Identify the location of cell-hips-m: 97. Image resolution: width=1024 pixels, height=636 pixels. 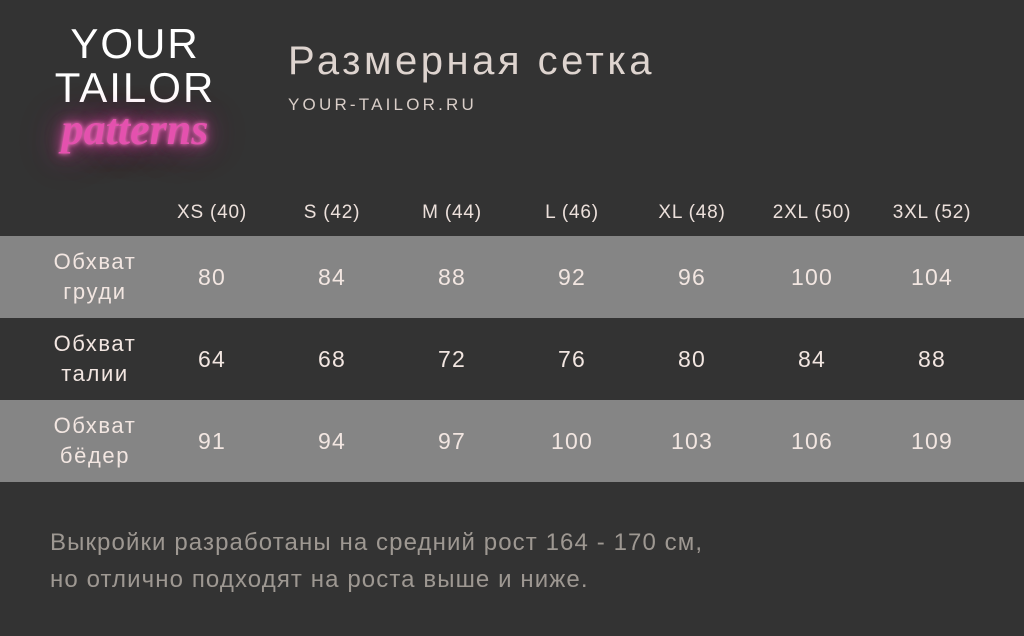
(452, 440).